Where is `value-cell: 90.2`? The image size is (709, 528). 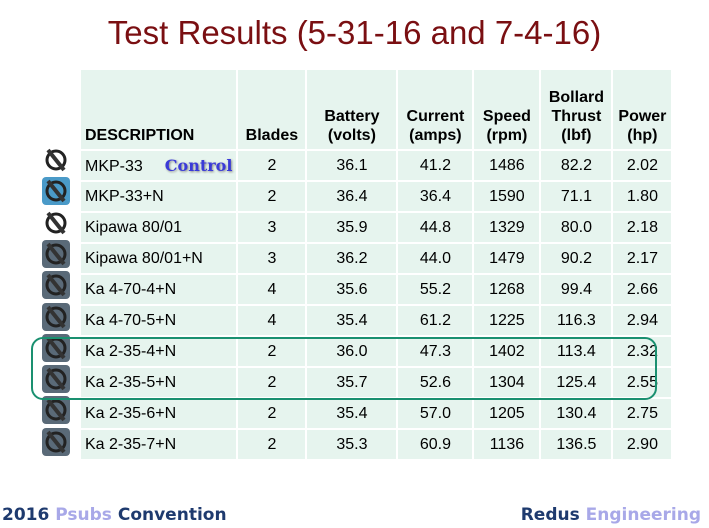
value-cell: 90.2 is located at coordinates (576, 258).